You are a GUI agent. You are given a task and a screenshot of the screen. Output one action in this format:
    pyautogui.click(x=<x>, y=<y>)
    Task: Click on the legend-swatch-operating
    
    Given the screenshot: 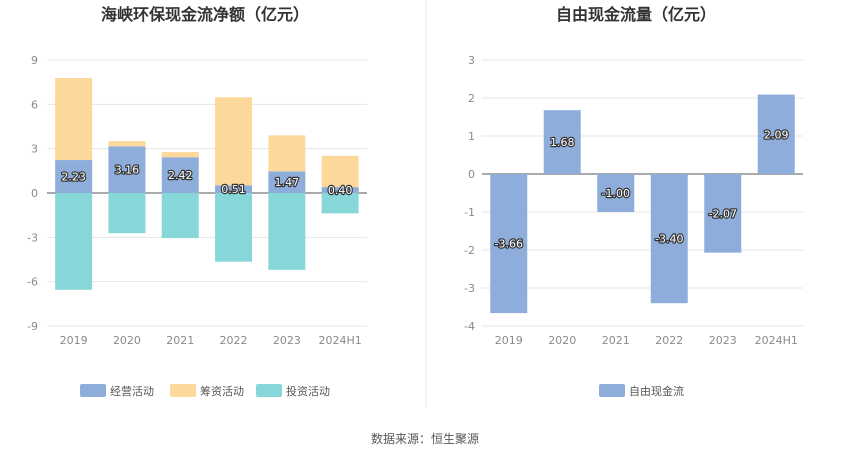 What is the action you would take?
    pyautogui.click(x=93, y=390)
    